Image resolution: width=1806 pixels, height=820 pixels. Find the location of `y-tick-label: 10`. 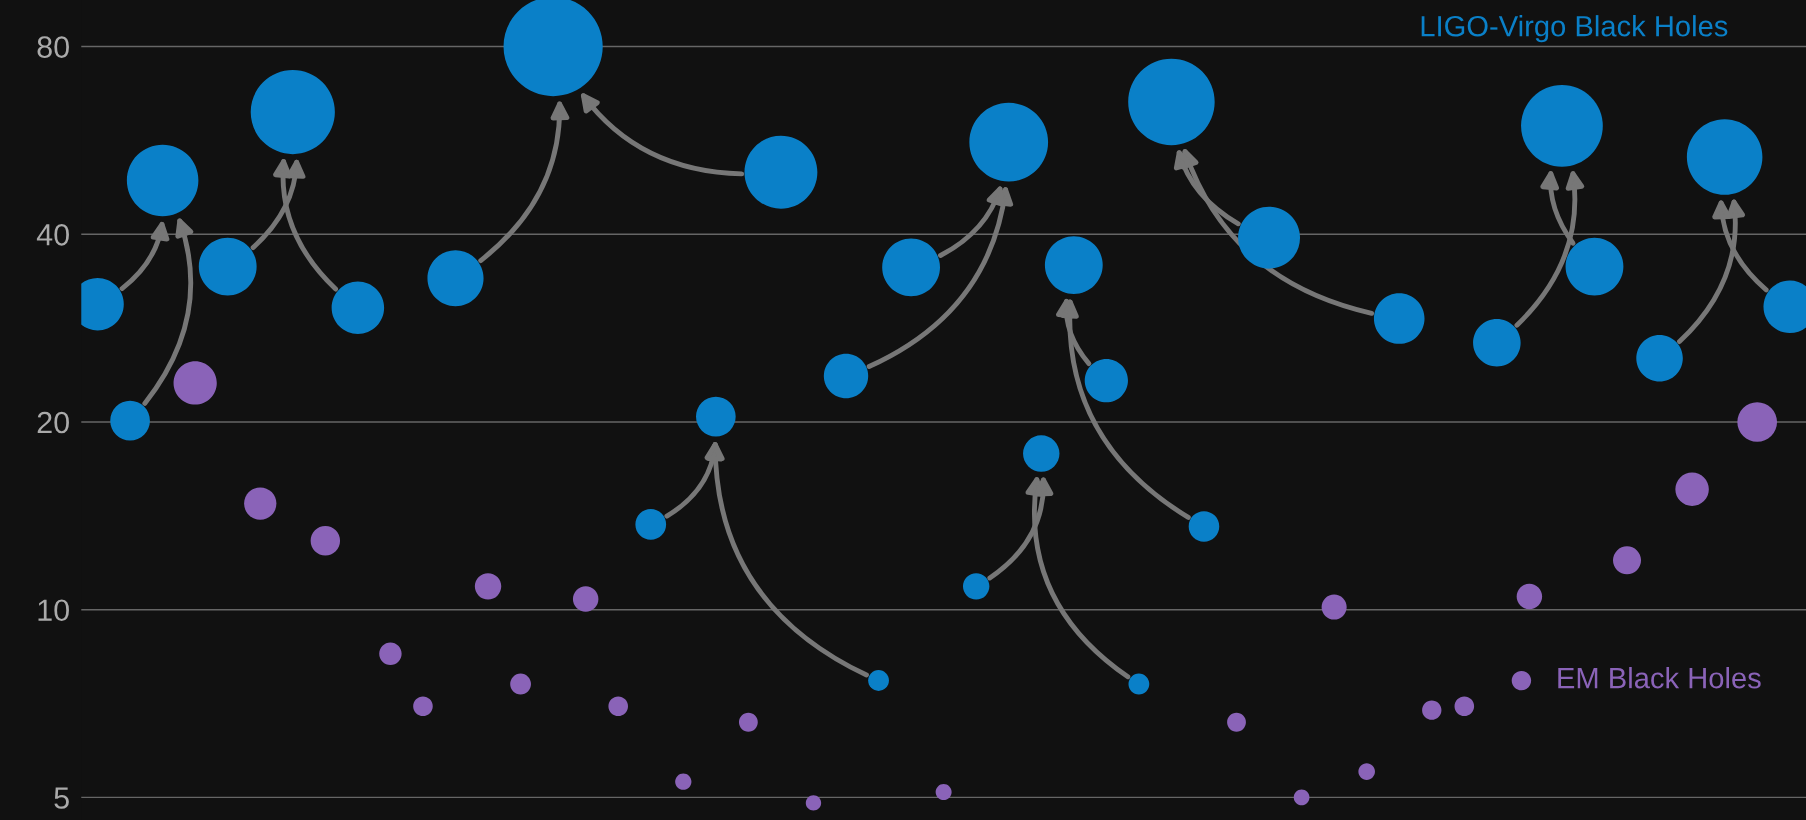

y-tick-label: 10 is located at coordinates (53, 610).